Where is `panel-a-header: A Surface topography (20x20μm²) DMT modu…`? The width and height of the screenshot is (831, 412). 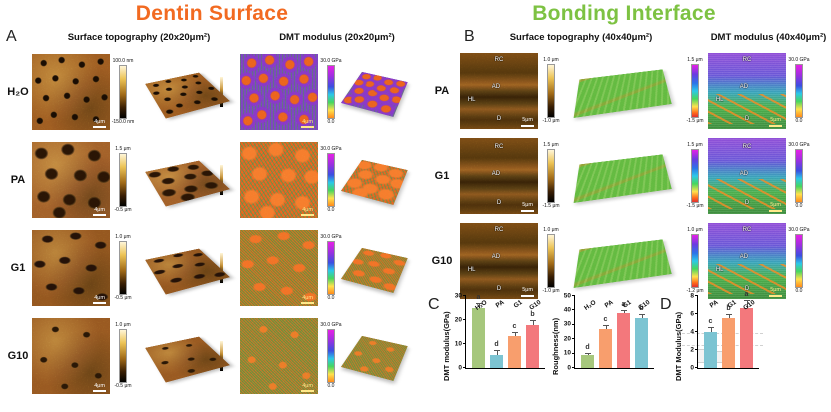 panel-a-header: A Surface topography (20x20μm²) DMT modu… is located at coordinates (213, 38).